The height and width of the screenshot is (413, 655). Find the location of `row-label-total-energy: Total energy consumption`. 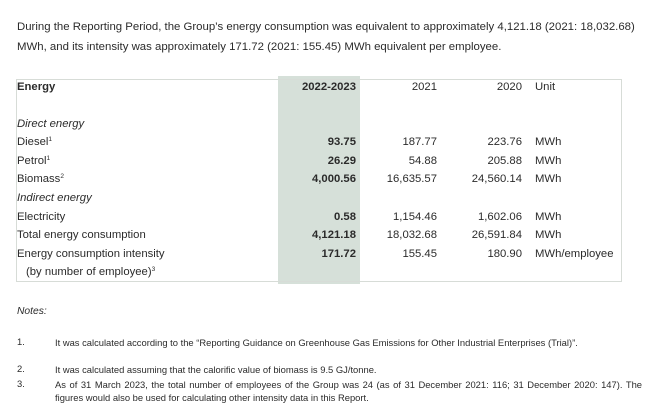

row-label-total-energy: Total energy consumption is located at coordinates (81, 235).